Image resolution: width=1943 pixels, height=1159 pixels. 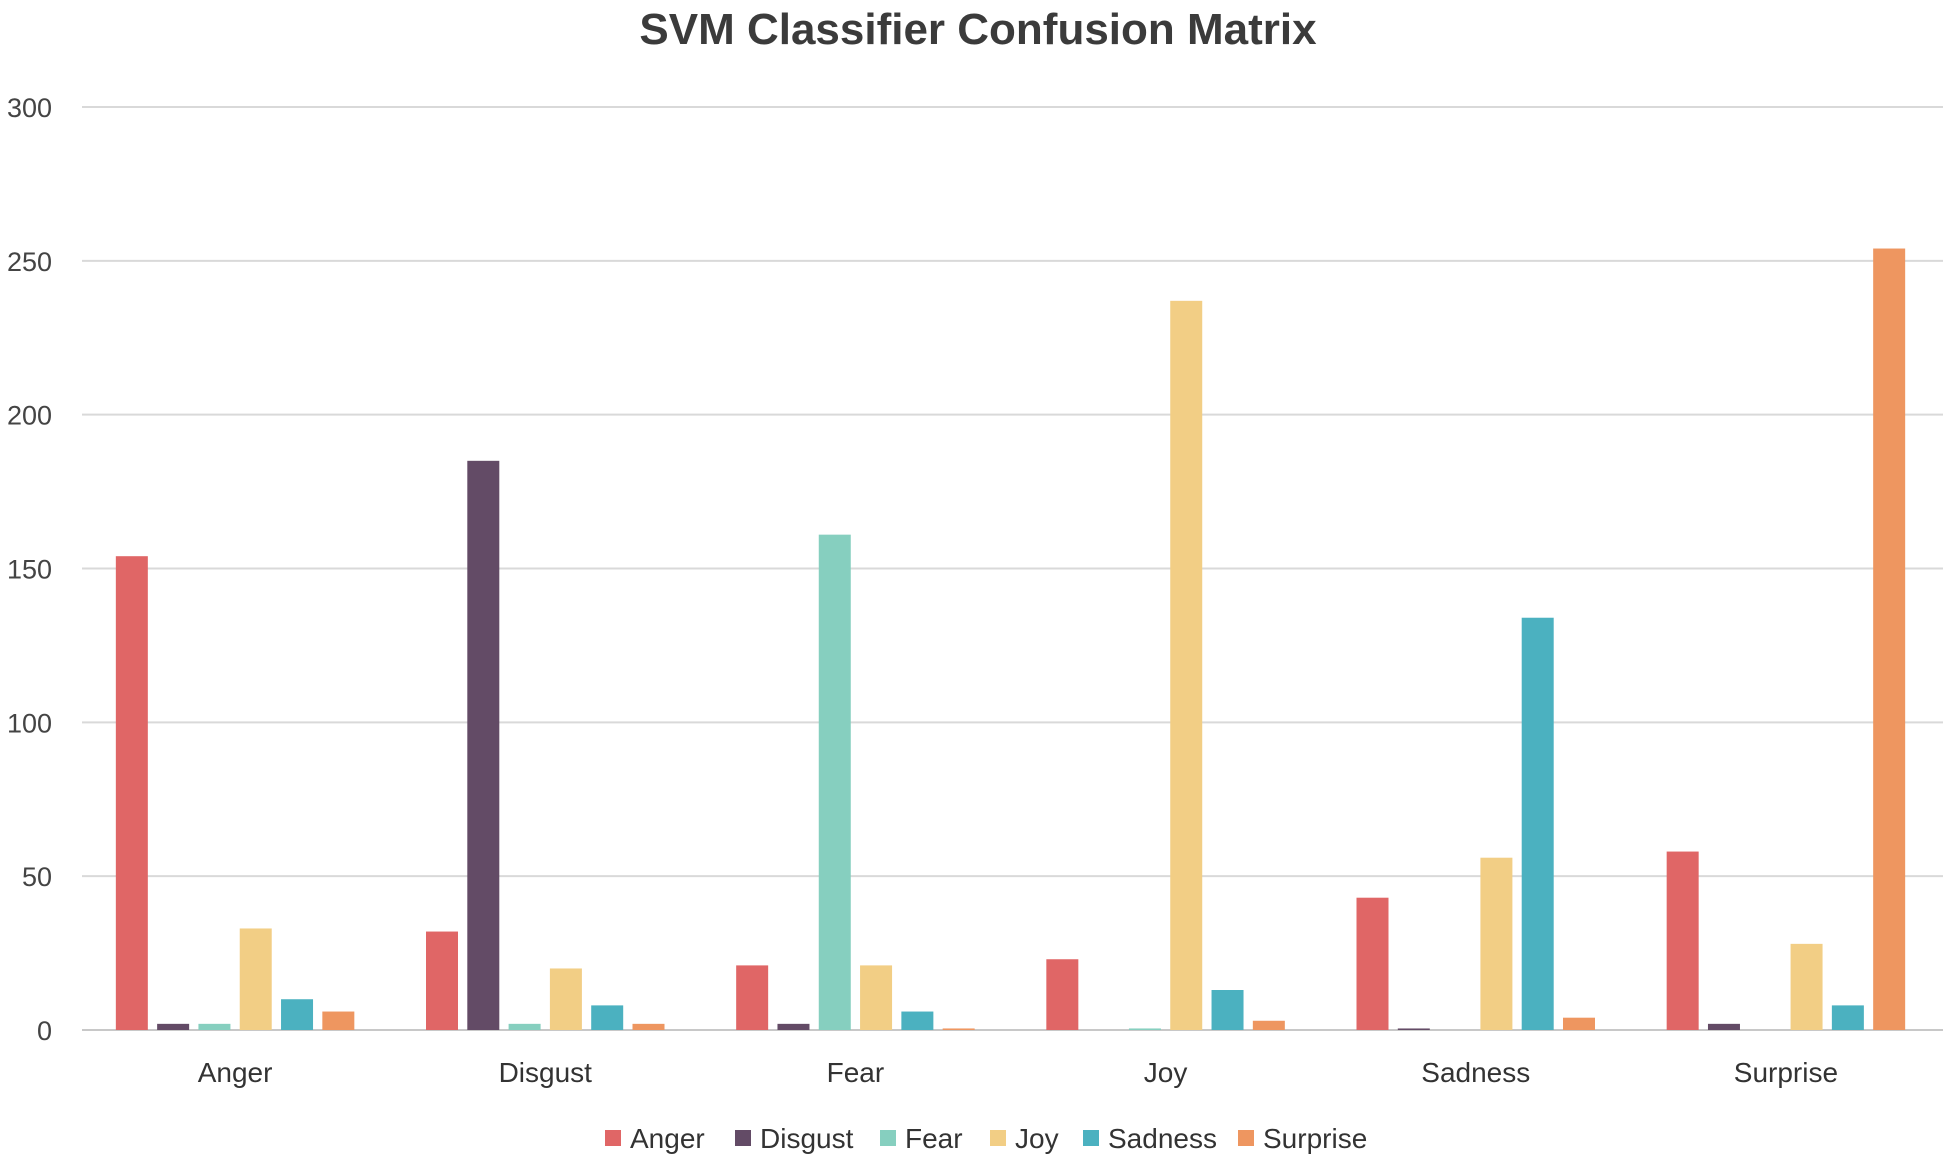 What do you see at coordinates (807, 1138) in the screenshot?
I see `legend-label-disgust: Disgust` at bounding box center [807, 1138].